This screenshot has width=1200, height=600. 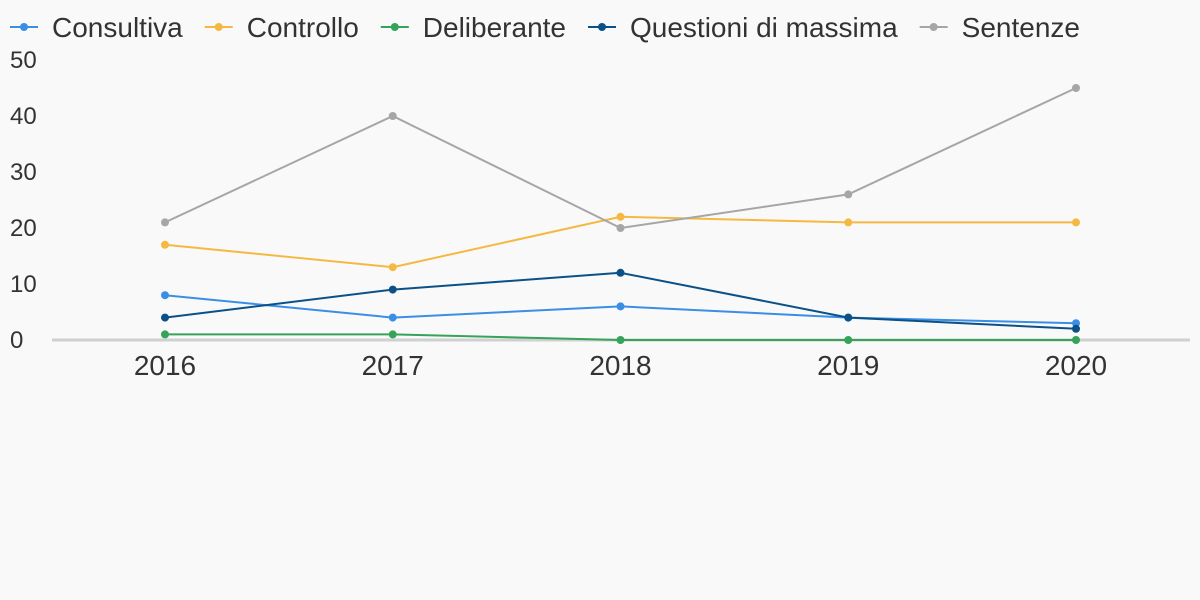 What do you see at coordinates (1076, 365) in the screenshot?
I see `x-tick-label: 2020` at bounding box center [1076, 365].